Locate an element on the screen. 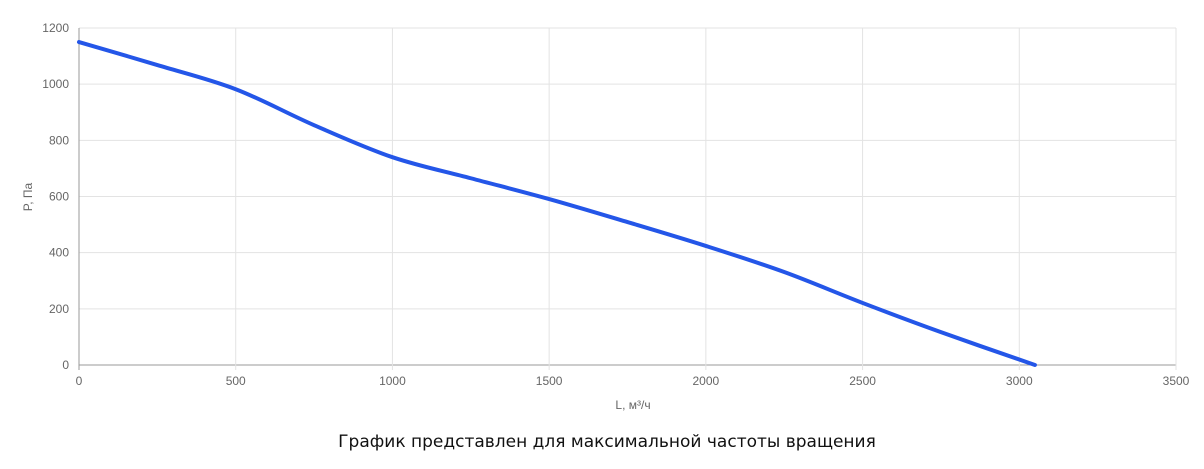 The height and width of the screenshot is (469, 1204). y-axis-label: P, Па is located at coordinates (28, 196).